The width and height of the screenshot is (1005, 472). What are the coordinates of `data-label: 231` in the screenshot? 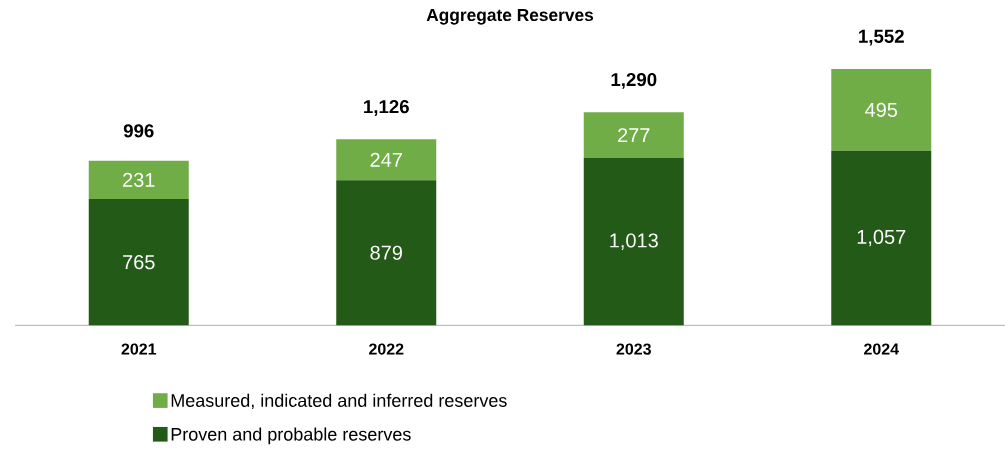 It's located at (139, 179).